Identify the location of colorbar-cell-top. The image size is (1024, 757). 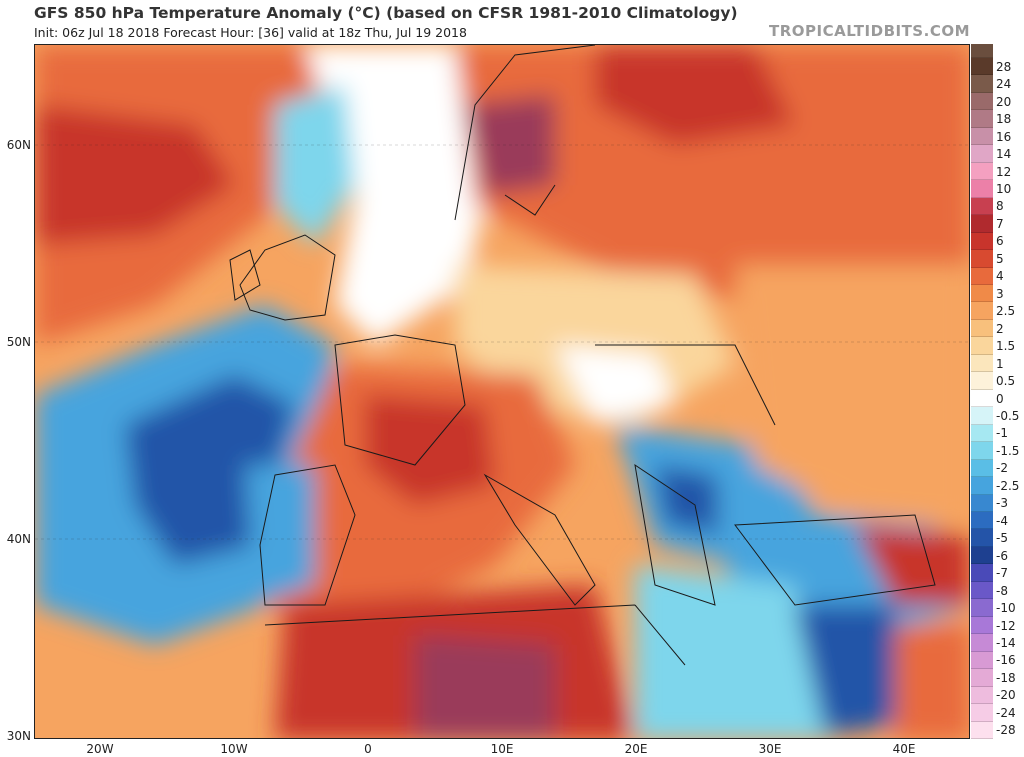
(982, 51).